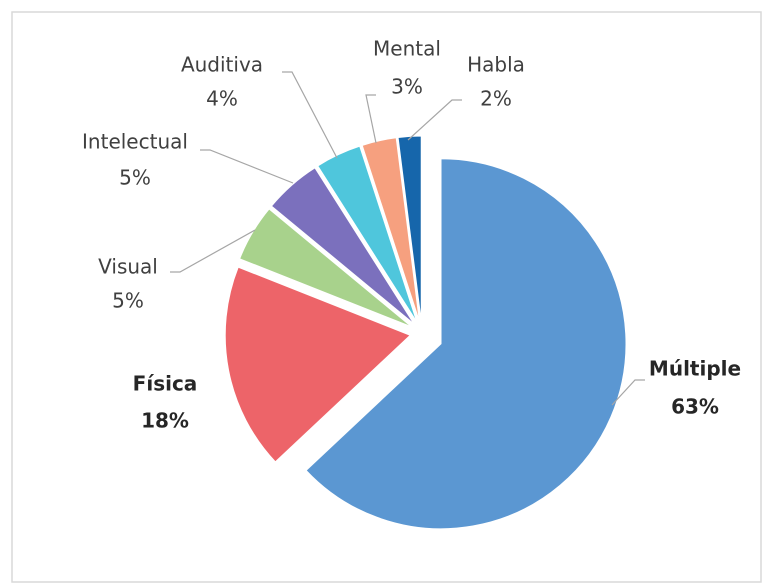  Describe the element at coordinates (165, 421) in the screenshot. I see `slice-value-label: 18%` at that location.